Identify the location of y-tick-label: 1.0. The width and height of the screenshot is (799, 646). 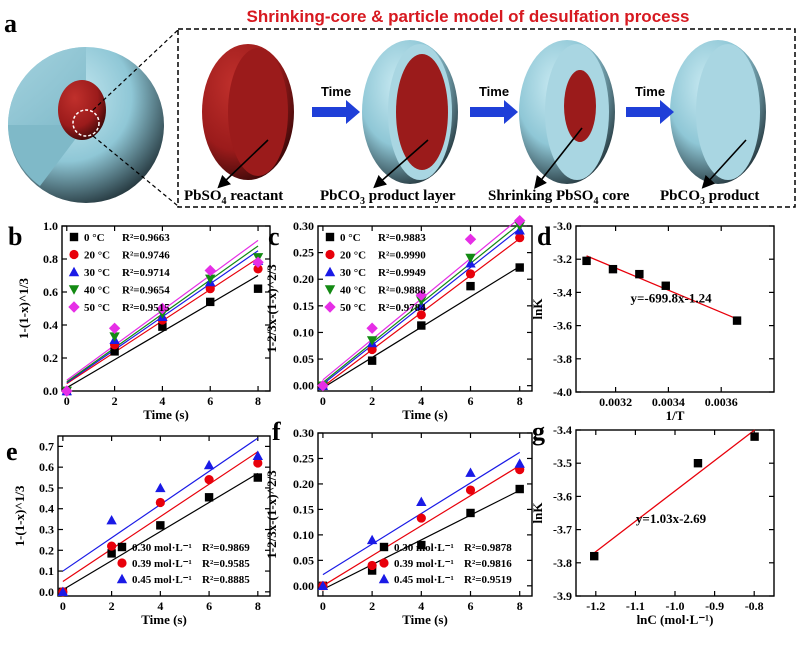
(50, 226).